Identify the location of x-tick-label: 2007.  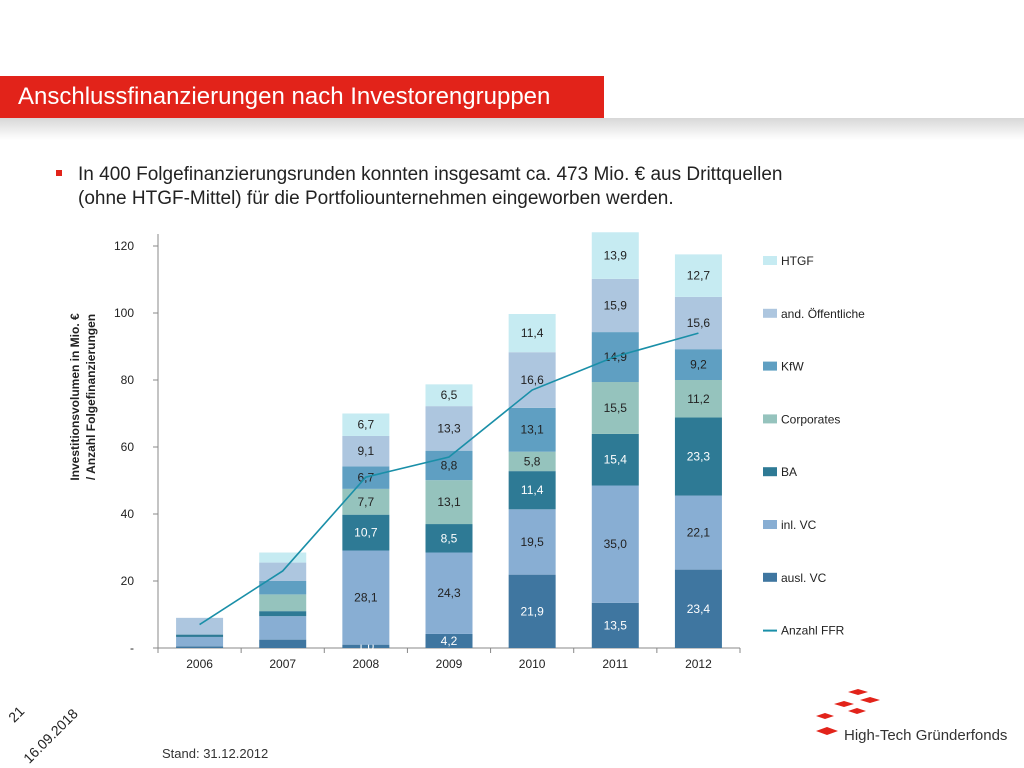
(282, 664).